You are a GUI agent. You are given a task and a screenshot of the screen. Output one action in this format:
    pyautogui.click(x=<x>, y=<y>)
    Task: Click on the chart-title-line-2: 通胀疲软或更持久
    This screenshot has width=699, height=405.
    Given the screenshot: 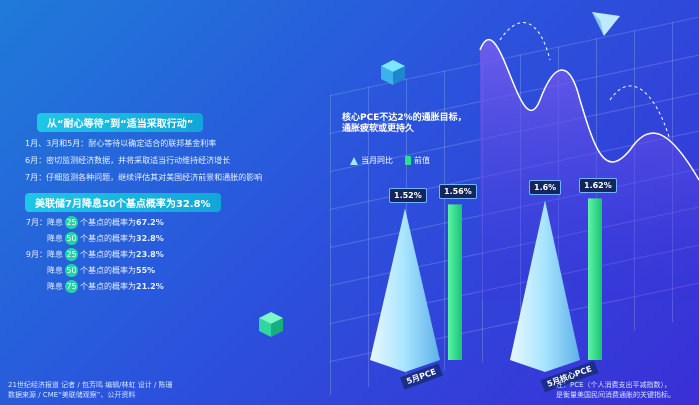 What is the action you would take?
    pyautogui.click(x=378, y=129)
    